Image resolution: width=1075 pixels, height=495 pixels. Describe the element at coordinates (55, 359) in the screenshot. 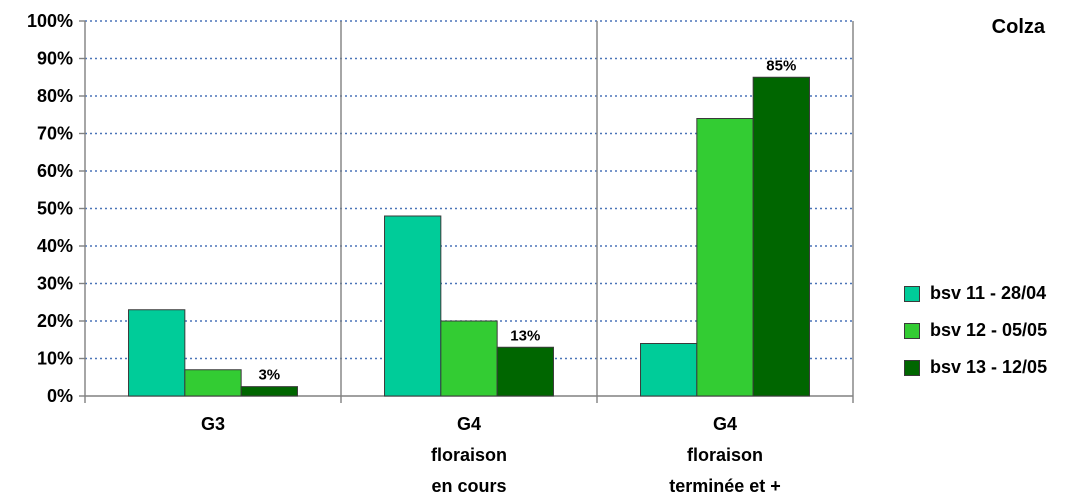

I see `y-tick-label: 10%` at that location.